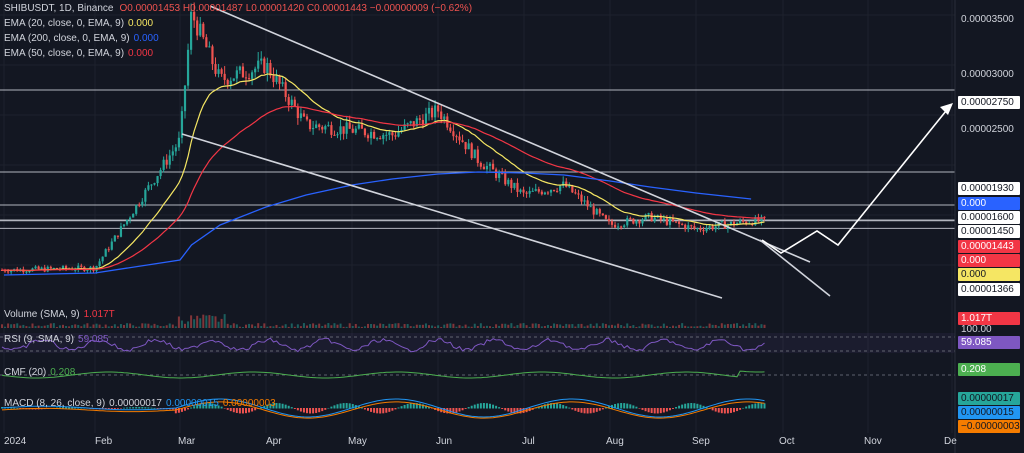 The width and height of the screenshot is (1024, 453). I want to click on time-tick: Feb, so click(104, 441).